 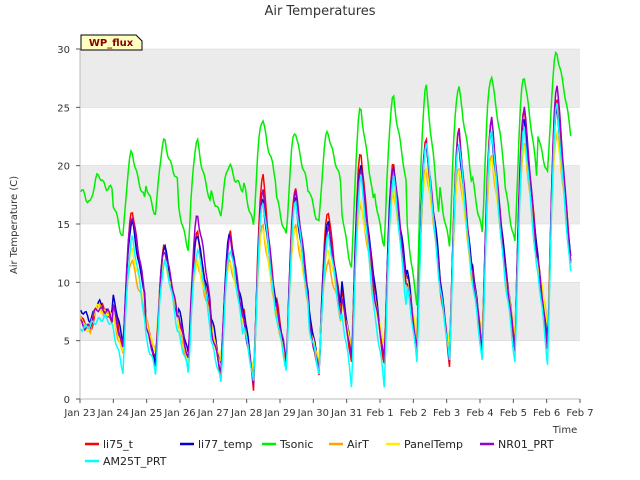 What do you see at coordinates (346, 413) in the screenshot?
I see `x-tick-label: Jan 31` at bounding box center [346, 413].